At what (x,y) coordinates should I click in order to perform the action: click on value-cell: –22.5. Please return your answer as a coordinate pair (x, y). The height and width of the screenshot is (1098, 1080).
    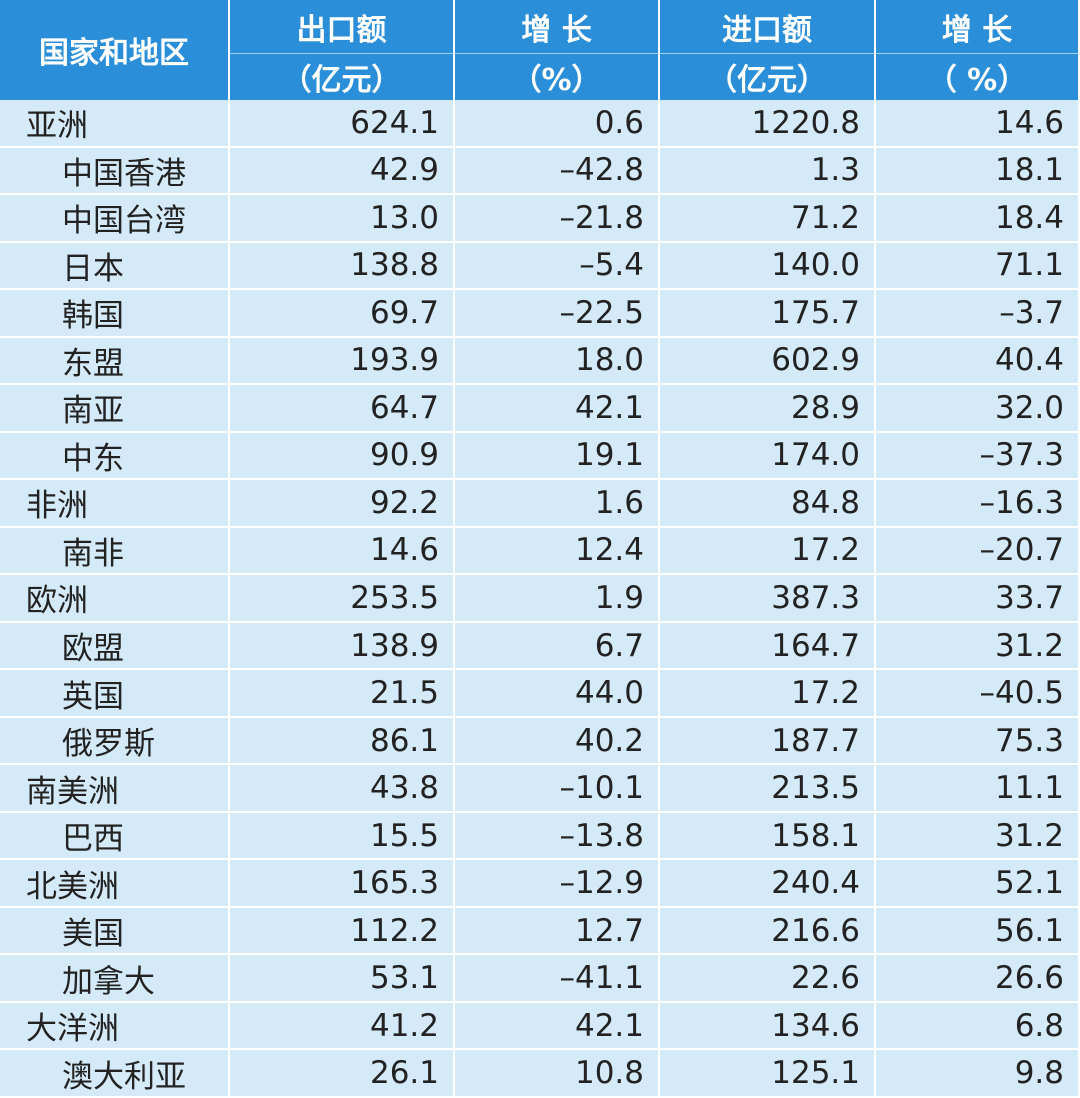
    Looking at the image, I should click on (557, 314).